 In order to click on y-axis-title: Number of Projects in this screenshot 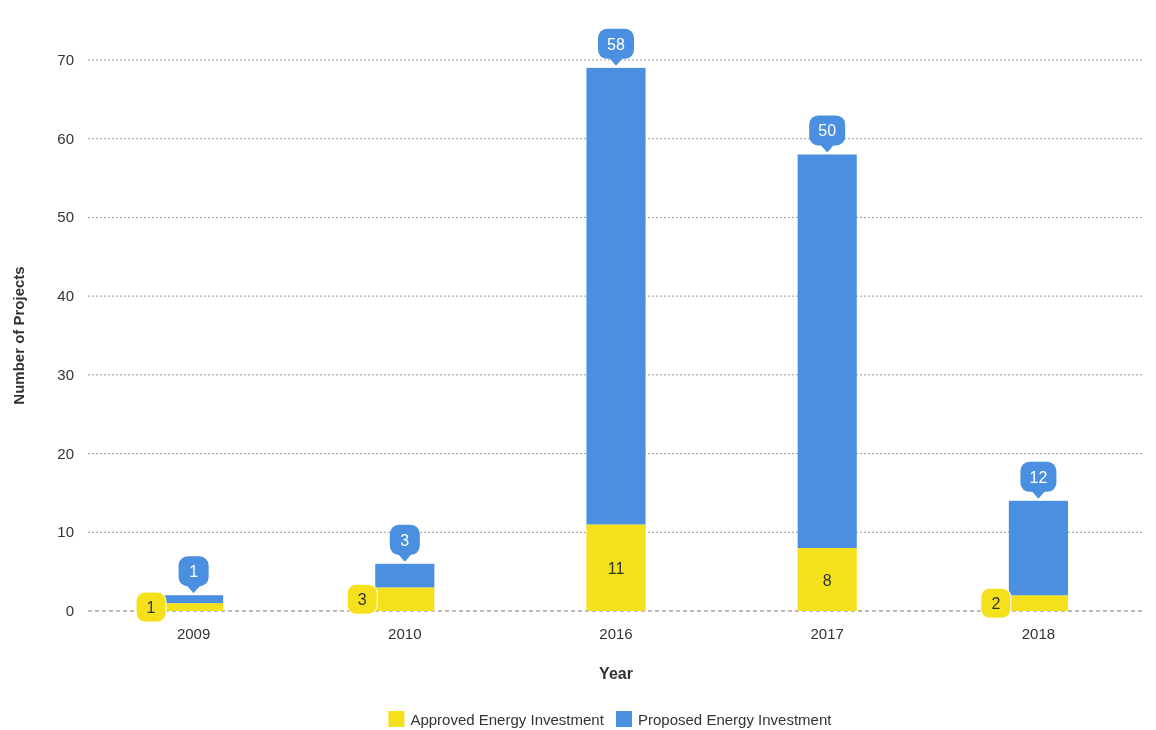, I will do `click(18, 335)`.